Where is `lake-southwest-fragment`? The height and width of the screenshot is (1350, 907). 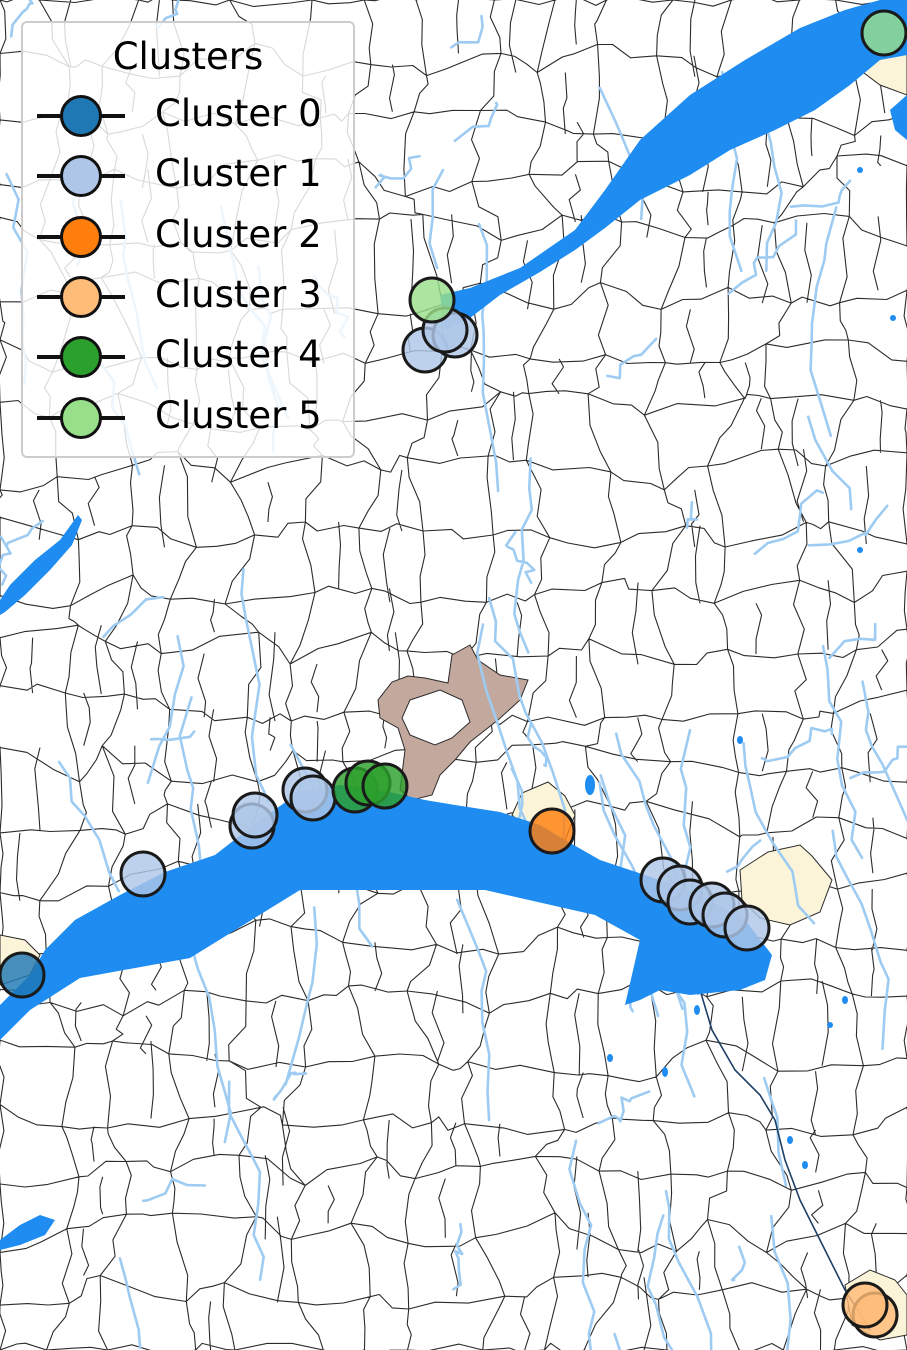
lake-southwest-fragment is located at coordinates (27, 1232).